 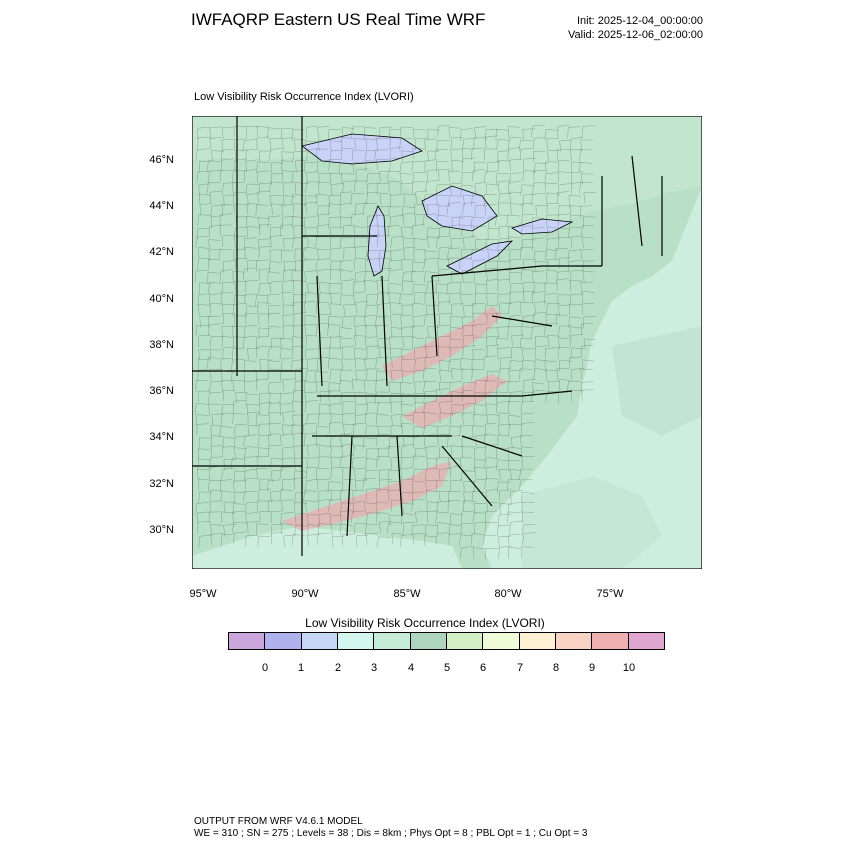 What do you see at coordinates (447, 668) in the screenshot?
I see `colorbar-label: 5` at bounding box center [447, 668].